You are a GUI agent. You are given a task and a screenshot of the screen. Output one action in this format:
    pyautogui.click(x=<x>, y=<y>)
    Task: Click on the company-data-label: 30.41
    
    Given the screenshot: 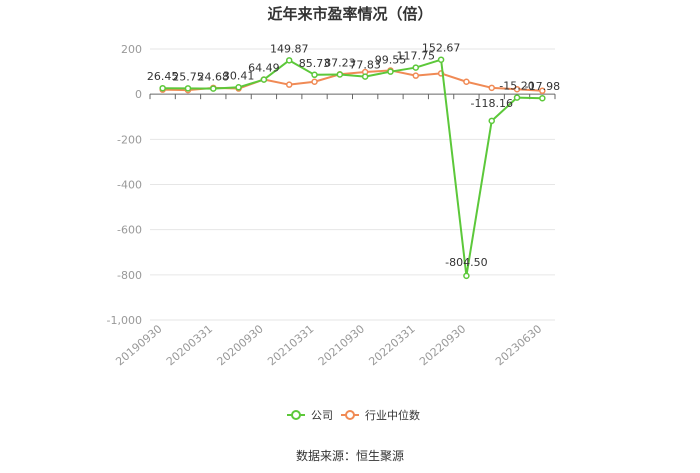 What is the action you would take?
    pyautogui.click(x=239, y=75)
    